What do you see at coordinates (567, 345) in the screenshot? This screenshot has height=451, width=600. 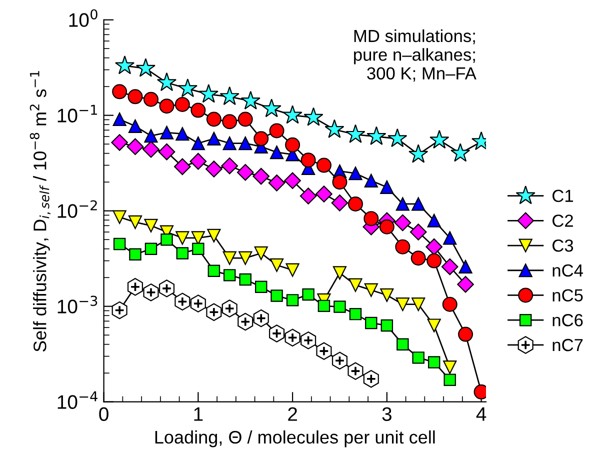 I see `legend-label: nC7` at bounding box center [567, 345].